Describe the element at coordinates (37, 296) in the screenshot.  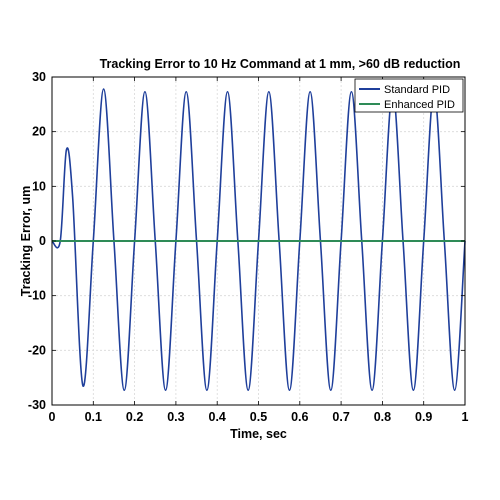
I see `y-tick-label: -10` at that location.